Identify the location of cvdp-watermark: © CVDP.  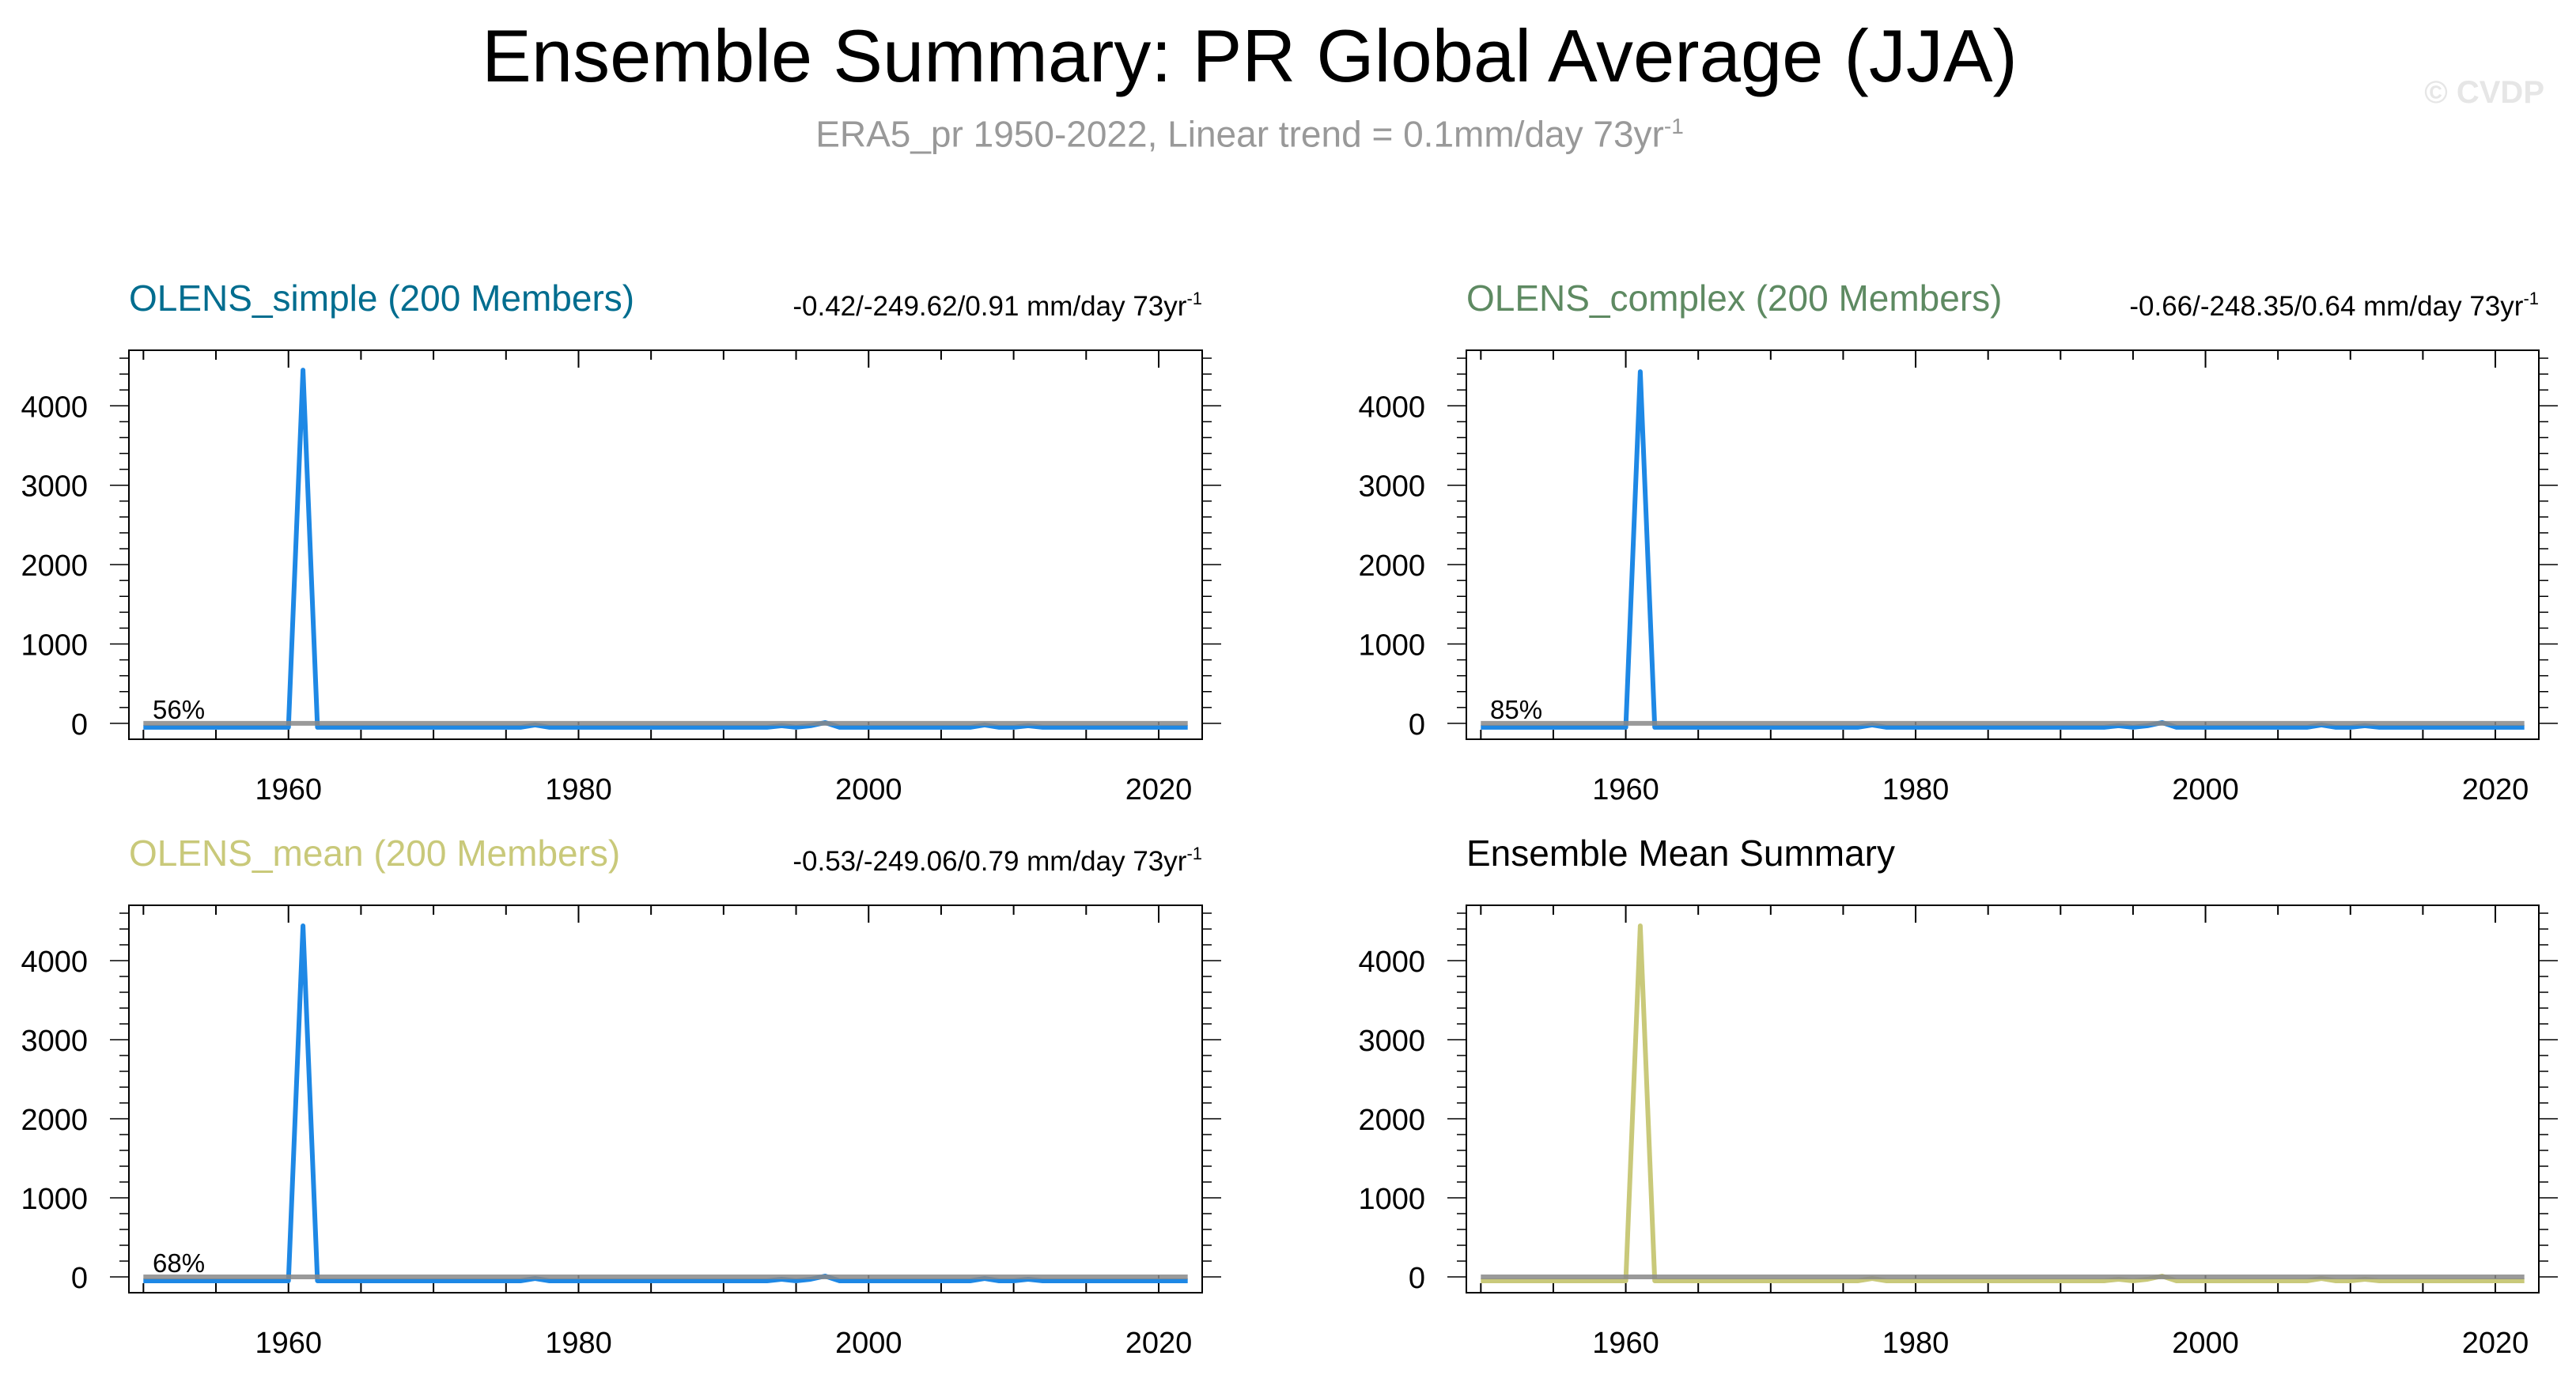
(2484, 92).